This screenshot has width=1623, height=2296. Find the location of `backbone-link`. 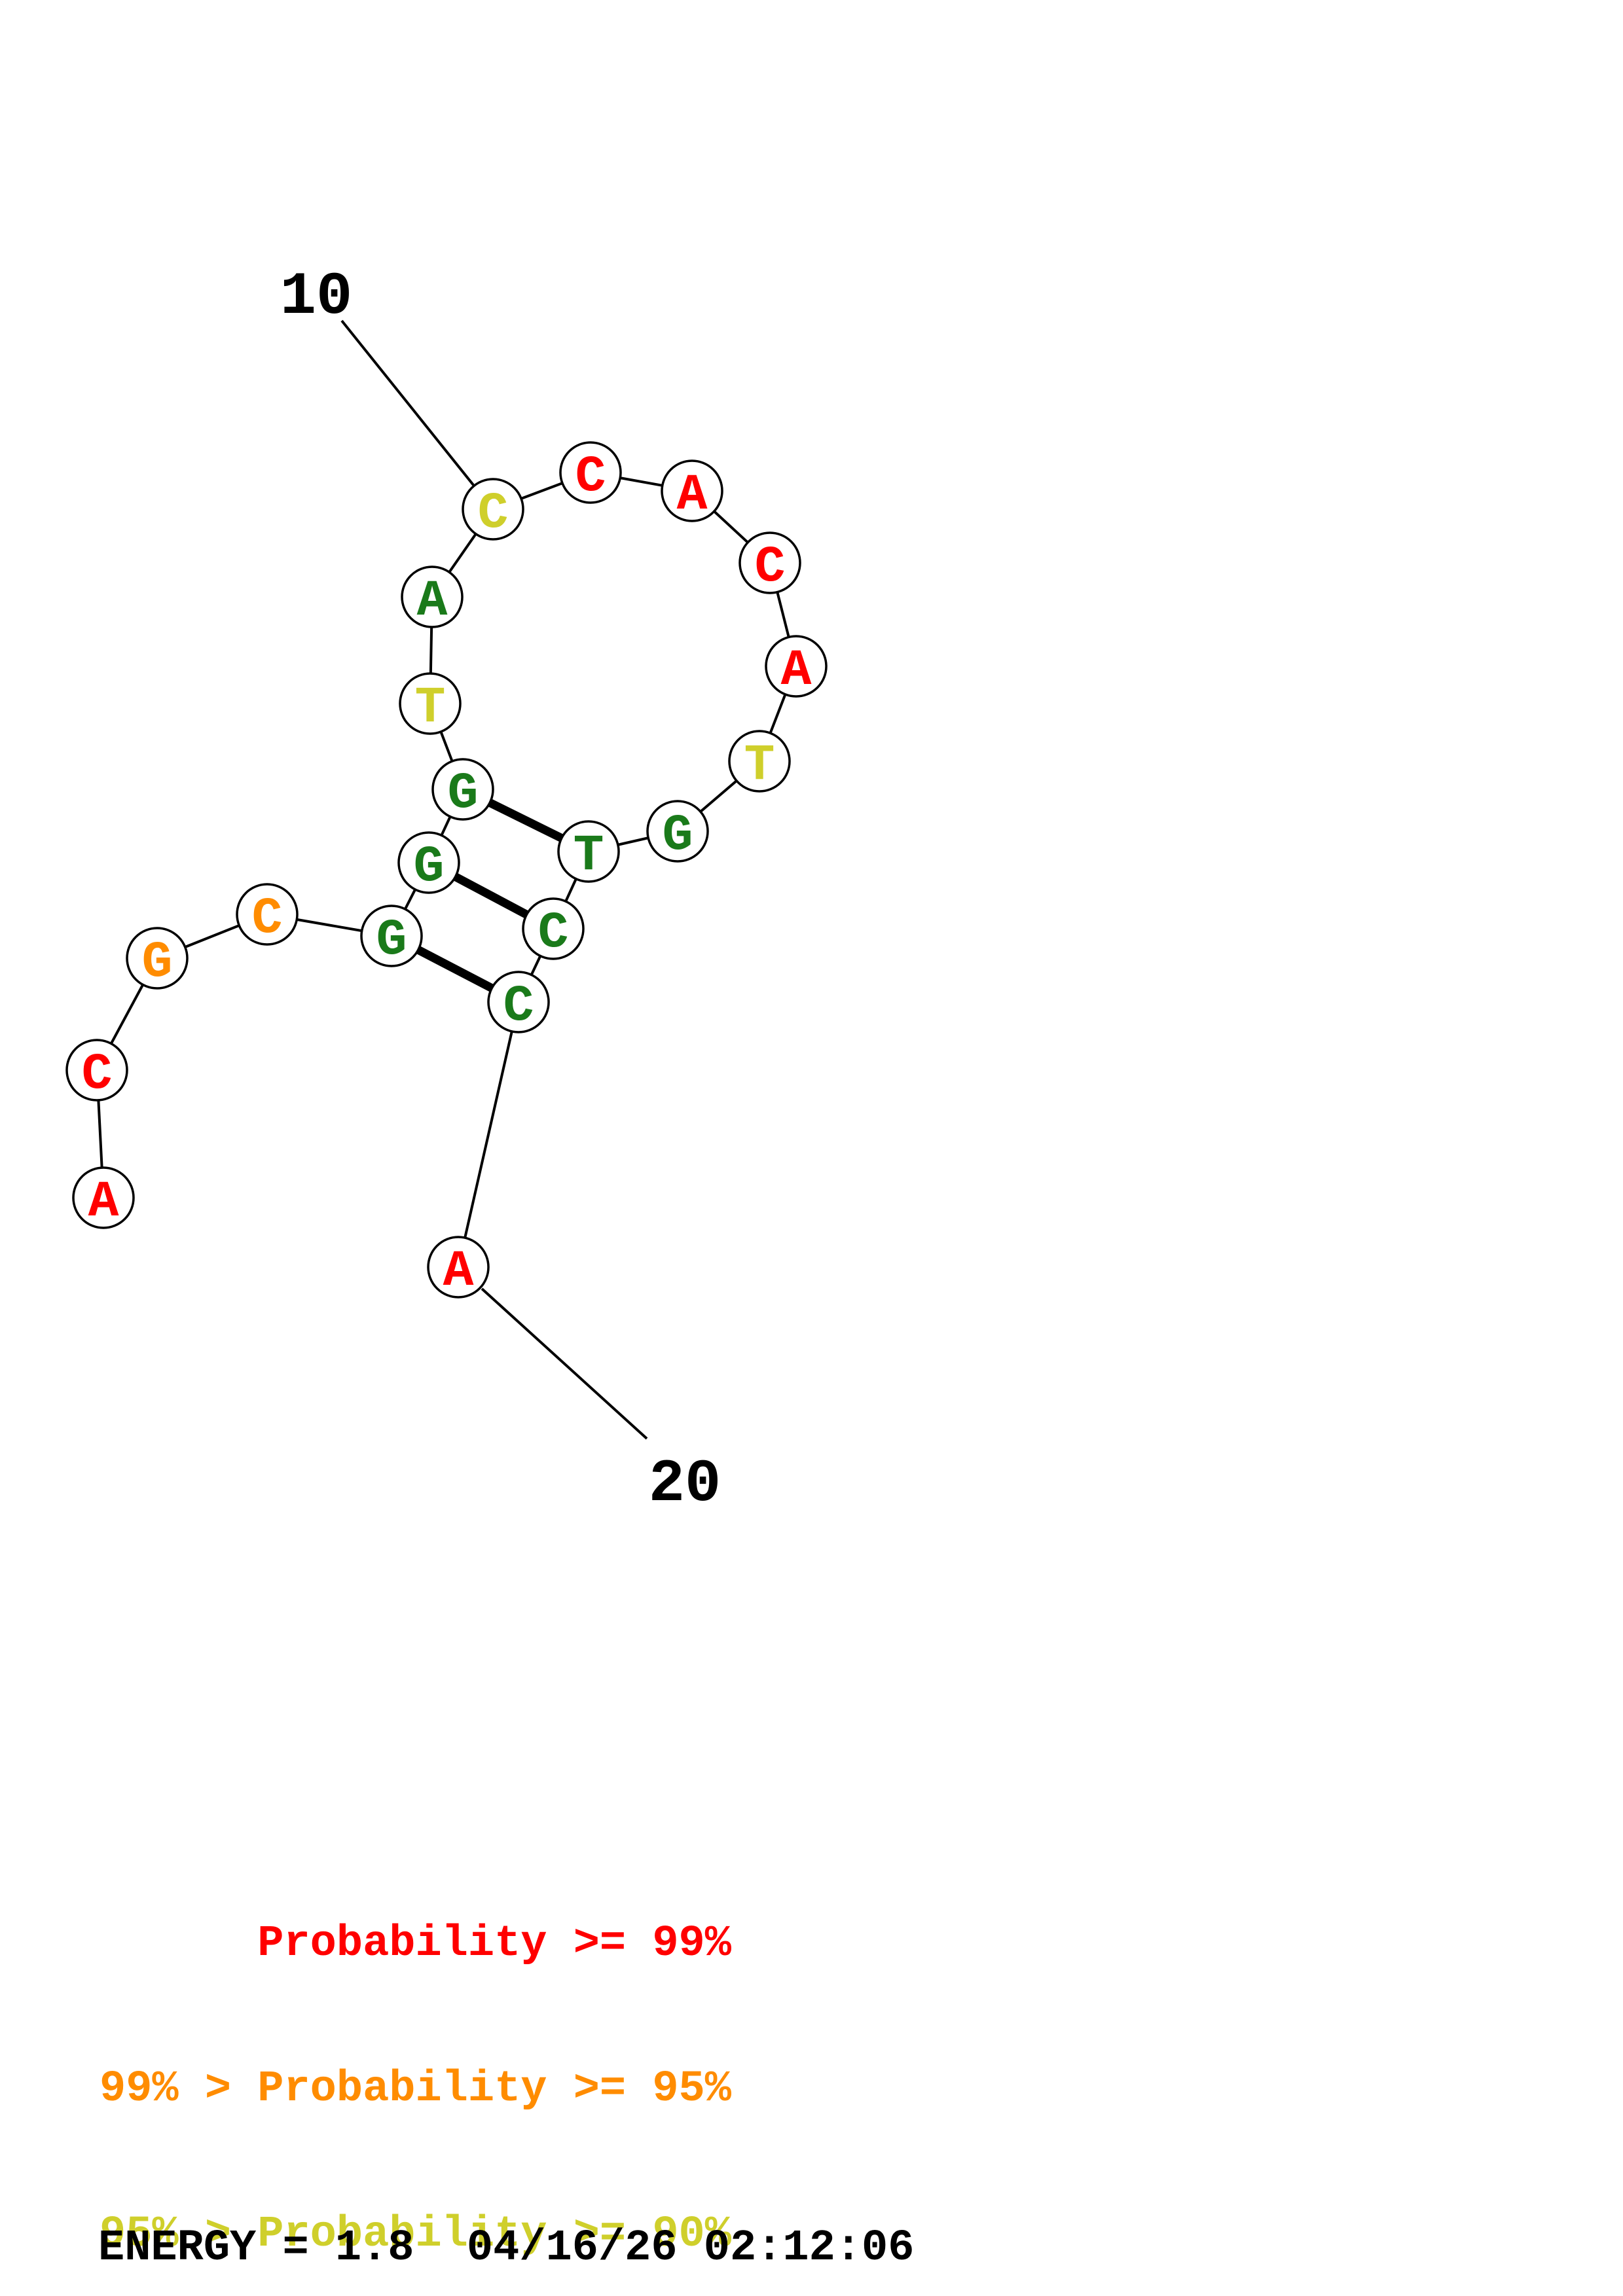

backbone-link is located at coordinates (488, 1134).